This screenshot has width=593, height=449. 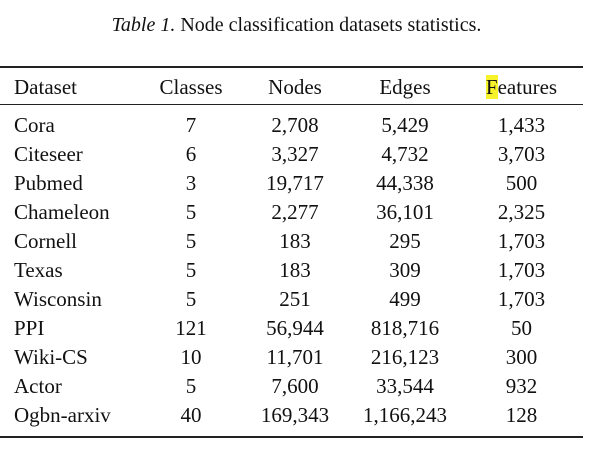 I want to click on cell-classes: 6, so click(x=191, y=154).